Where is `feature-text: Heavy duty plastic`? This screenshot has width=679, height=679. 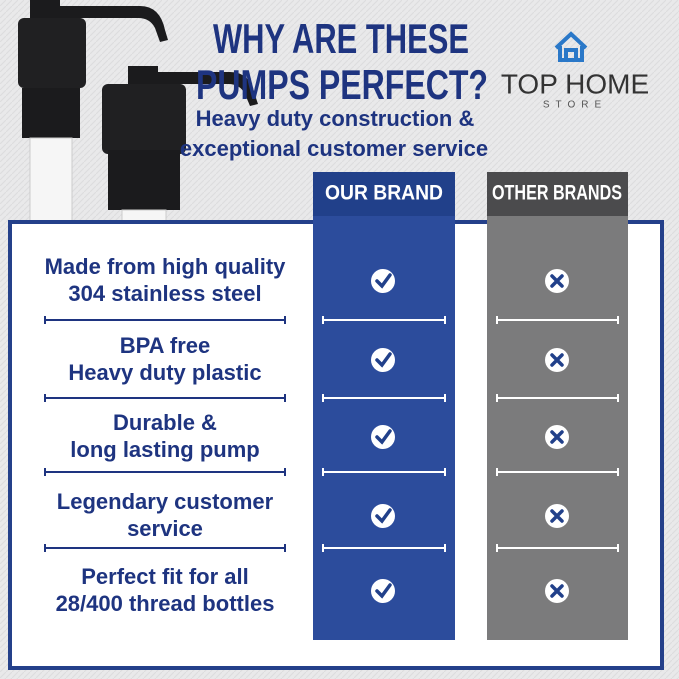
feature-text: Heavy duty plastic is located at coordinates (164, 372).